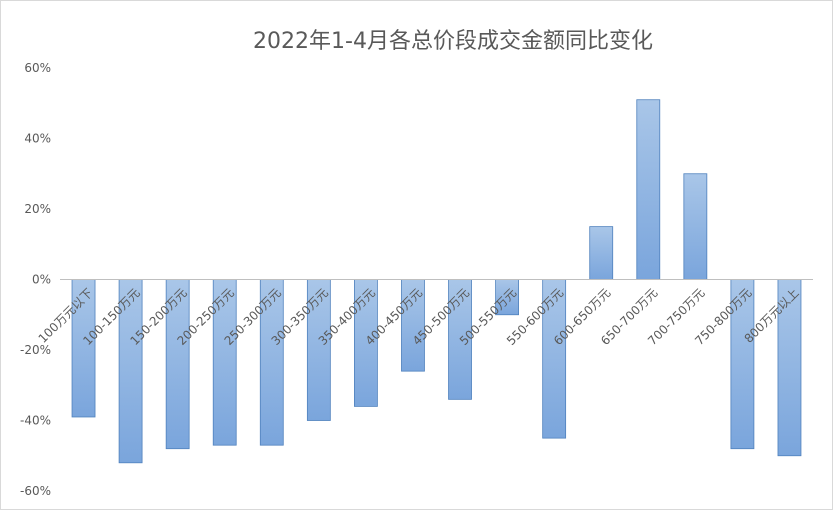  I want to click on chart-title: 2022年1-4月各总价段成交金额同比变化, so click(453, 41).